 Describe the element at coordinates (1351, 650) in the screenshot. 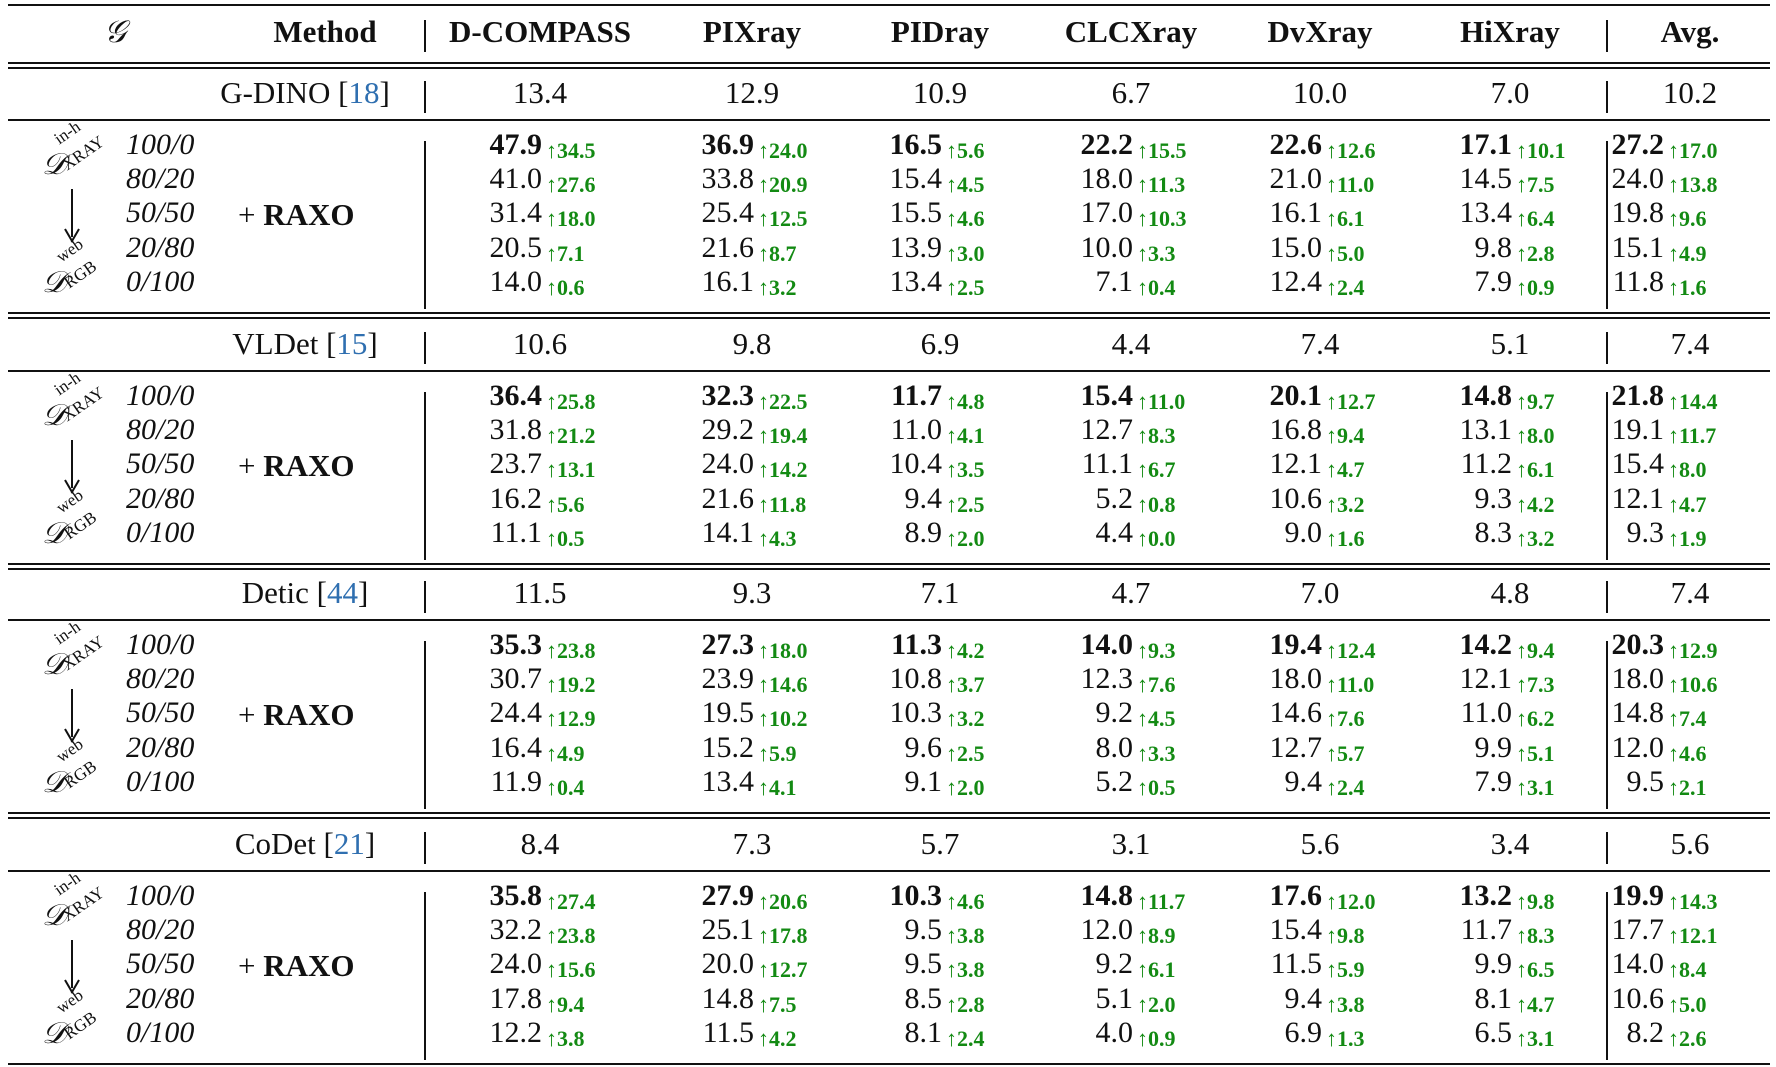

I see `gain-delta: ↑12.4` at that location.